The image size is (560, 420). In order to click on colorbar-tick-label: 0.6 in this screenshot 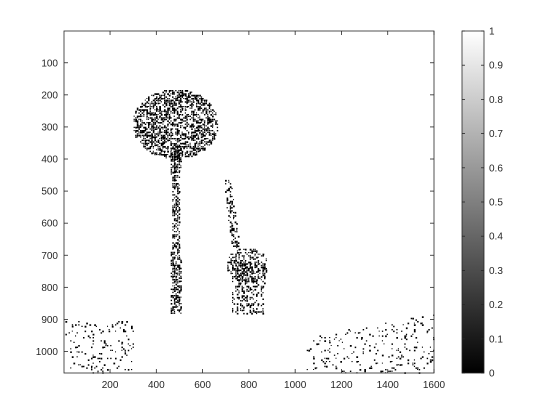, I will do `click(496, 168)`.